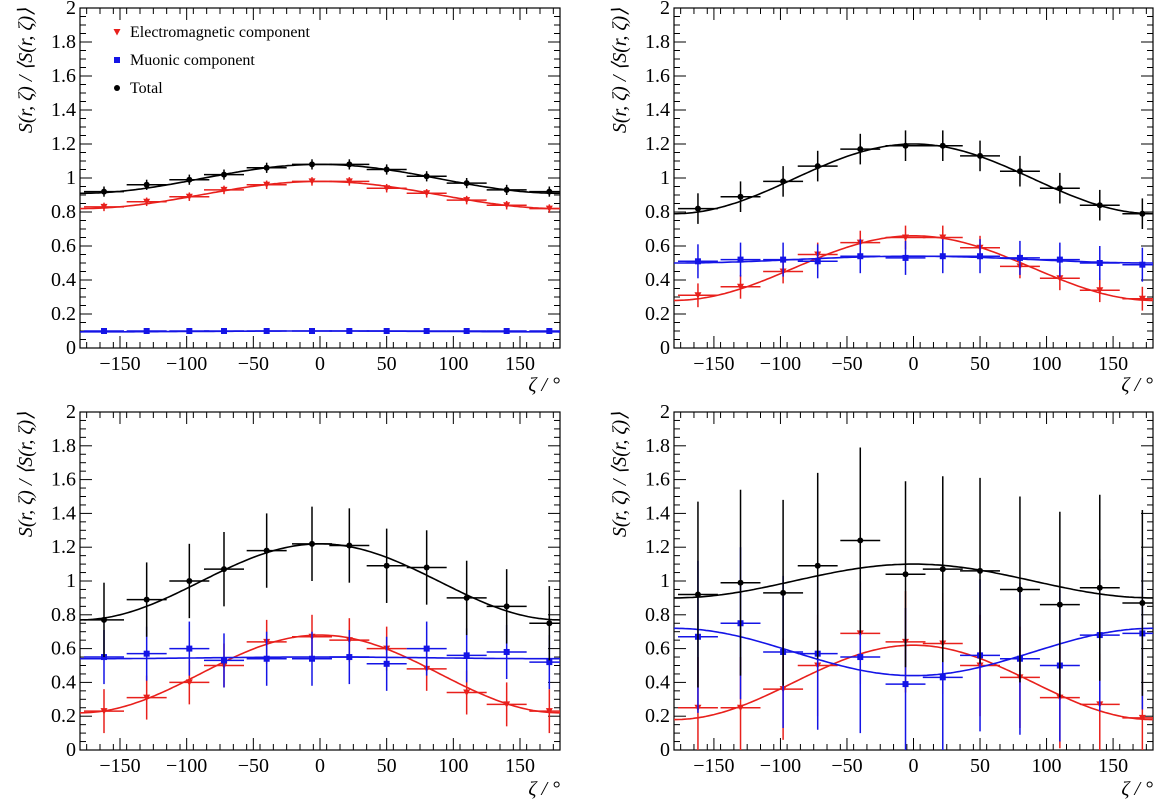  Describe the element at coordinates (63, 513) in the screenshot. I see `y-tick-label: 1.4` at that location.